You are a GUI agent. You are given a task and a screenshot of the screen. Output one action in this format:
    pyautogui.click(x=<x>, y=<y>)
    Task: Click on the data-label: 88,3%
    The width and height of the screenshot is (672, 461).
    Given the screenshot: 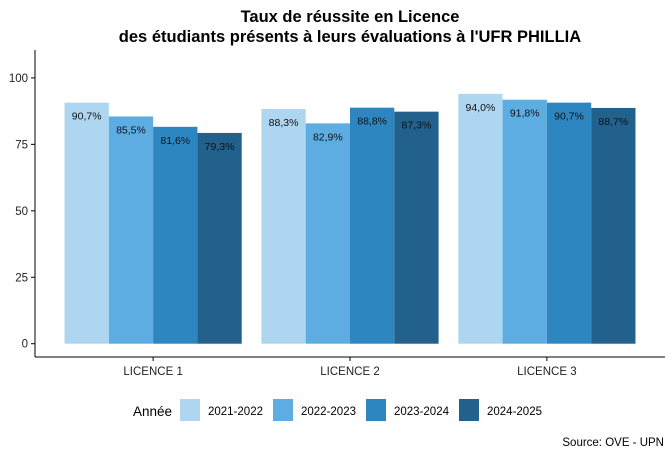 What is the action you would take?
    pyautogui.click(x=284, y=123)
    